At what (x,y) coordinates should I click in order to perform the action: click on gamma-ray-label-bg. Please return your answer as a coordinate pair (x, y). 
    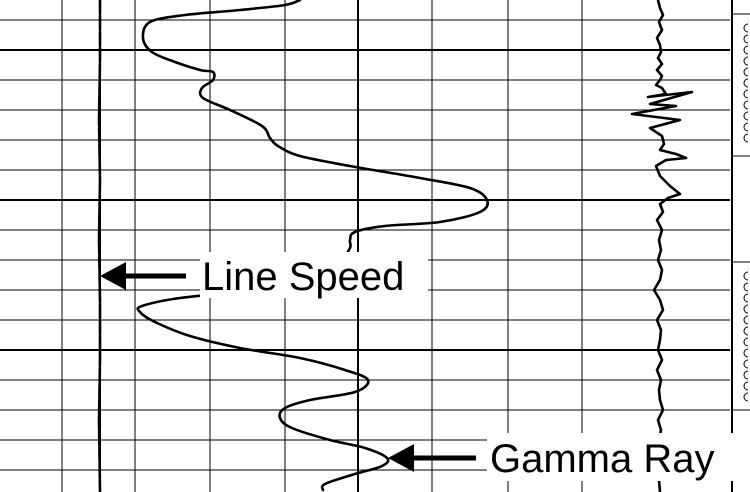
    Looking at the image, I should click on (614, 457).